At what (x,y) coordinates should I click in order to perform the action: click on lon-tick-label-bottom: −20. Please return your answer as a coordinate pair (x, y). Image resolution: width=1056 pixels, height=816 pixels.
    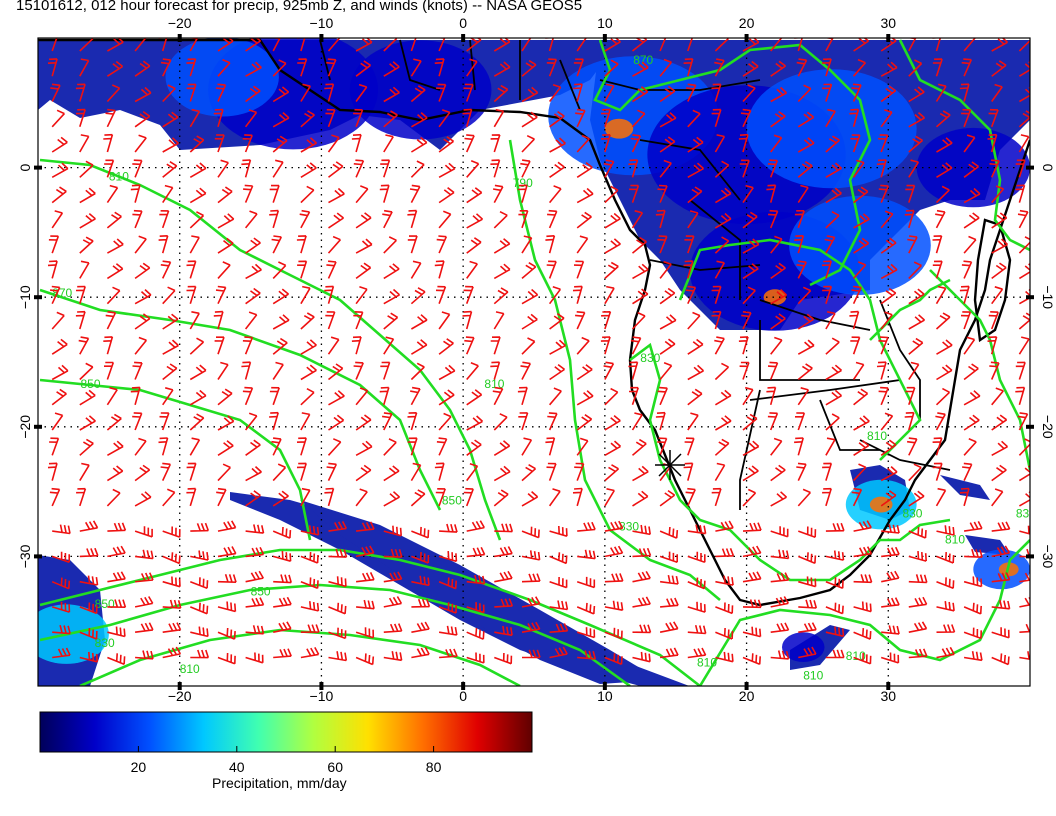
    Looking at the image, I should click on (180, 696).